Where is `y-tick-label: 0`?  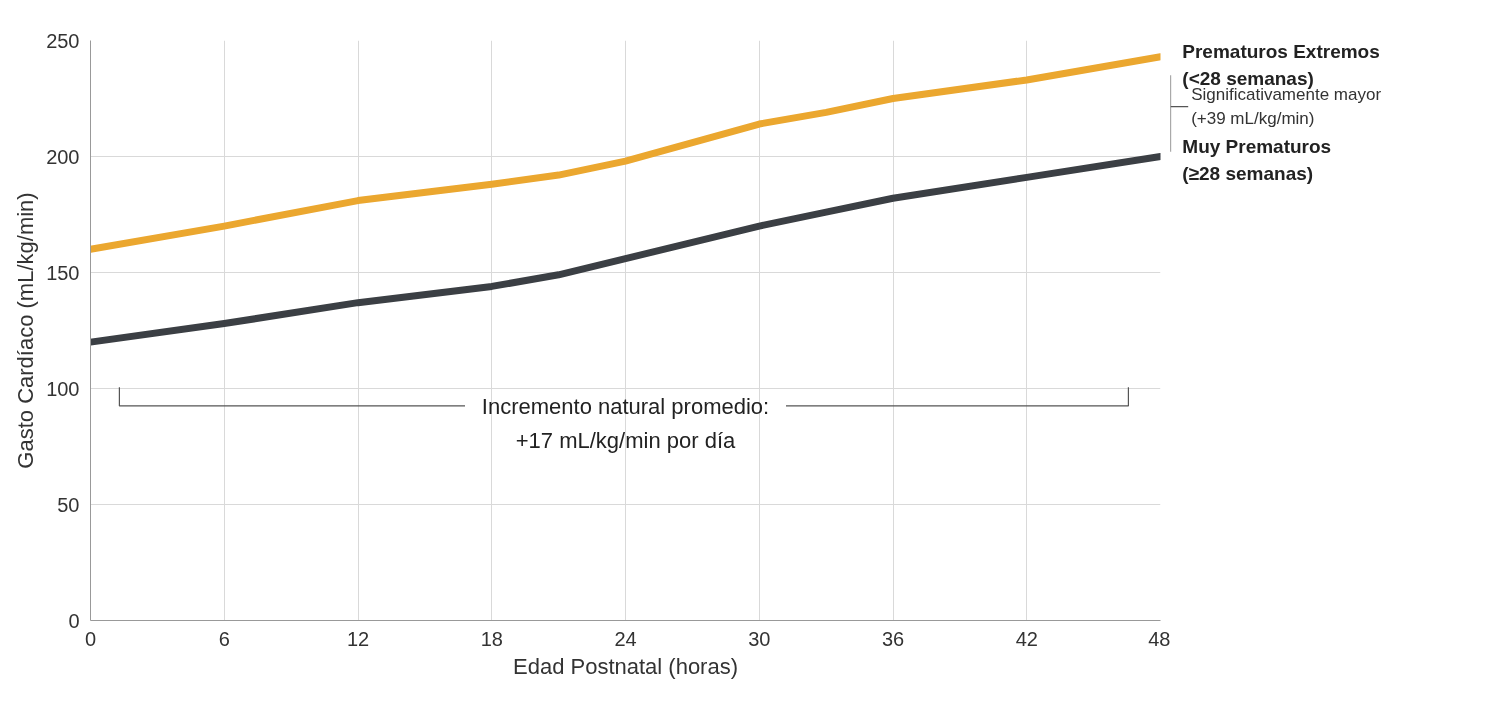 y-tick-label: 0 is located at coordinates (74, 620).